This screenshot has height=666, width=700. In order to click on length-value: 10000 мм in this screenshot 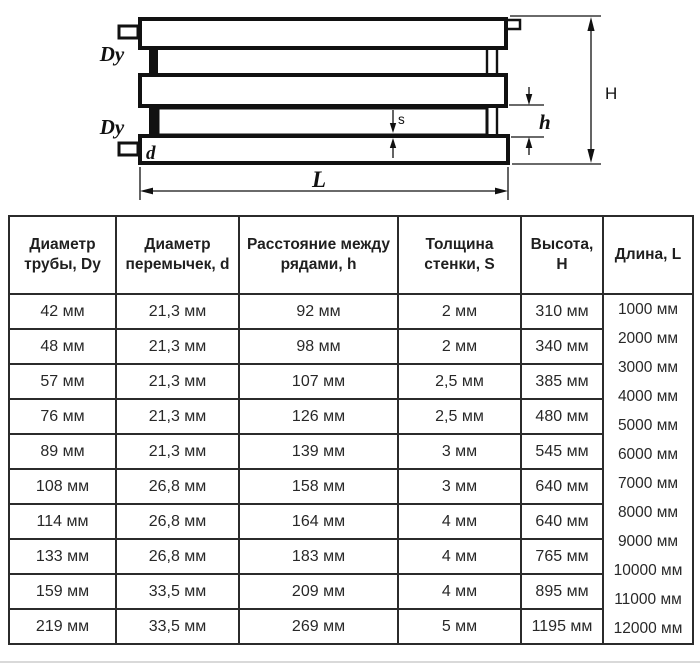, I will do `click(648, 570)`.